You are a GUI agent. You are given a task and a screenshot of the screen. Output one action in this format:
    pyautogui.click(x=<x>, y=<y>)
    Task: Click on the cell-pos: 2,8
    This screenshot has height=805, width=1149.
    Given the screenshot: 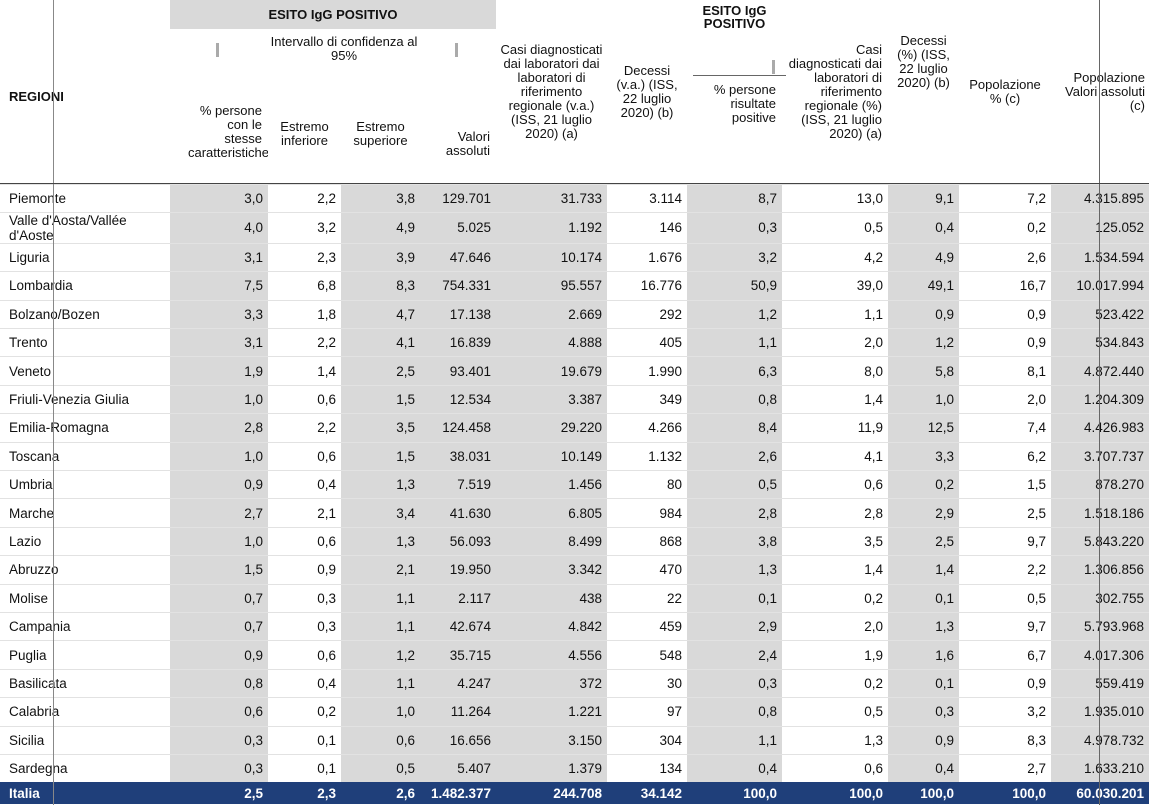 What is the action you would take?
    pyautogui.click(x=734, y=513)
    